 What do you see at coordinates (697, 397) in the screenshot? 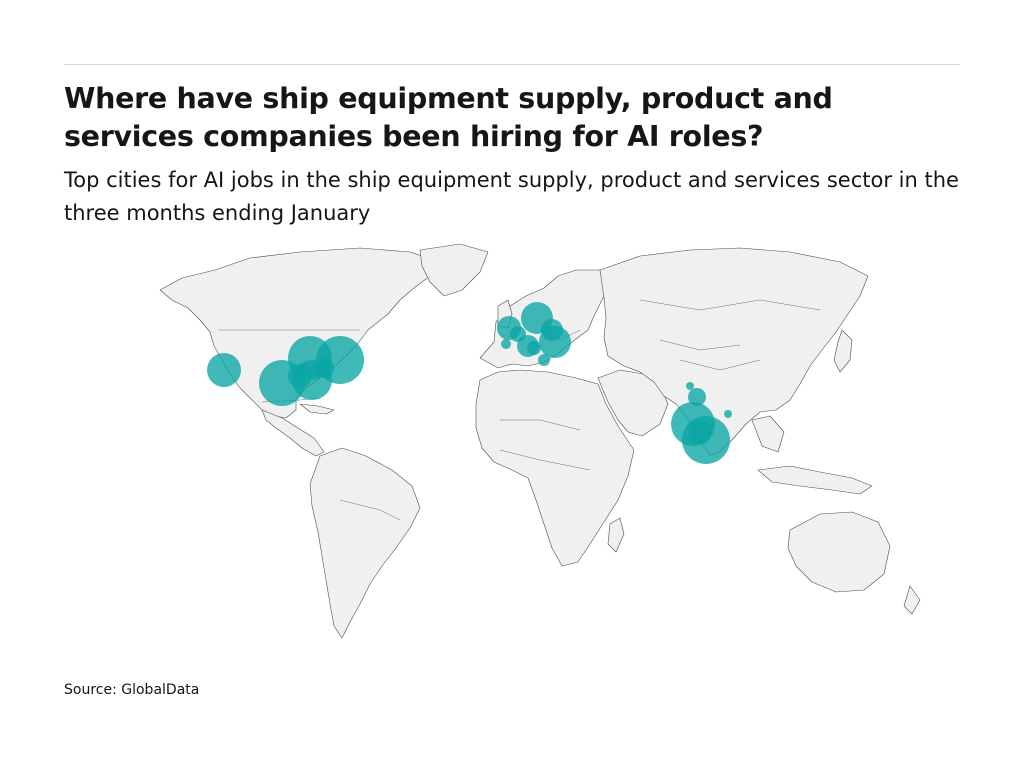
I see `bubble-in-central` at bounding box center [697, 397].